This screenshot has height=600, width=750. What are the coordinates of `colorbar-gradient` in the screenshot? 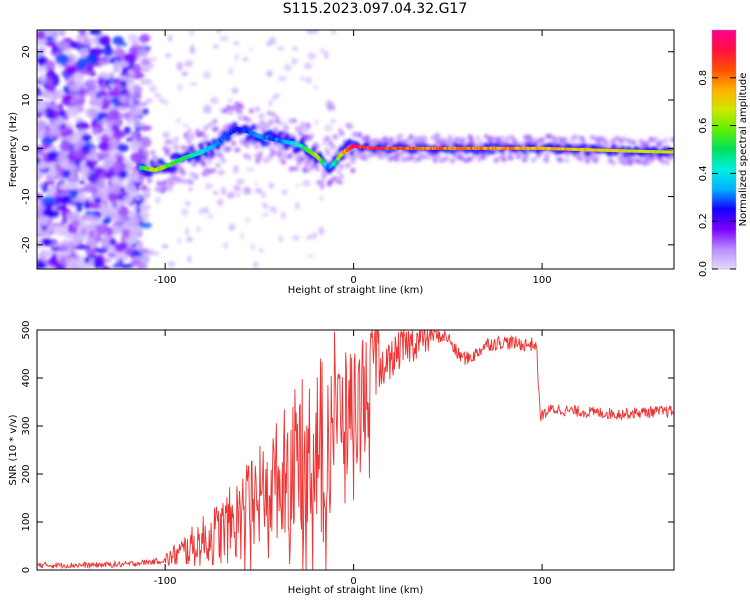 It's located at (724, 149).